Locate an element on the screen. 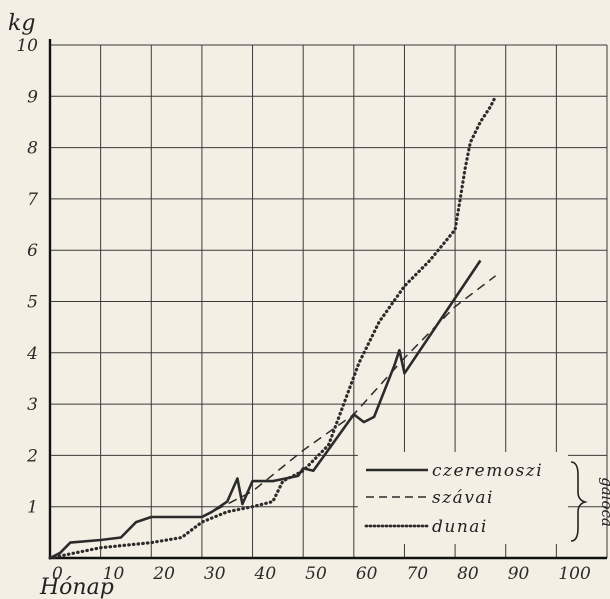 This screenshot has height=599, width=610. y-tick-label: 2 is located at coordinates (32, 456).